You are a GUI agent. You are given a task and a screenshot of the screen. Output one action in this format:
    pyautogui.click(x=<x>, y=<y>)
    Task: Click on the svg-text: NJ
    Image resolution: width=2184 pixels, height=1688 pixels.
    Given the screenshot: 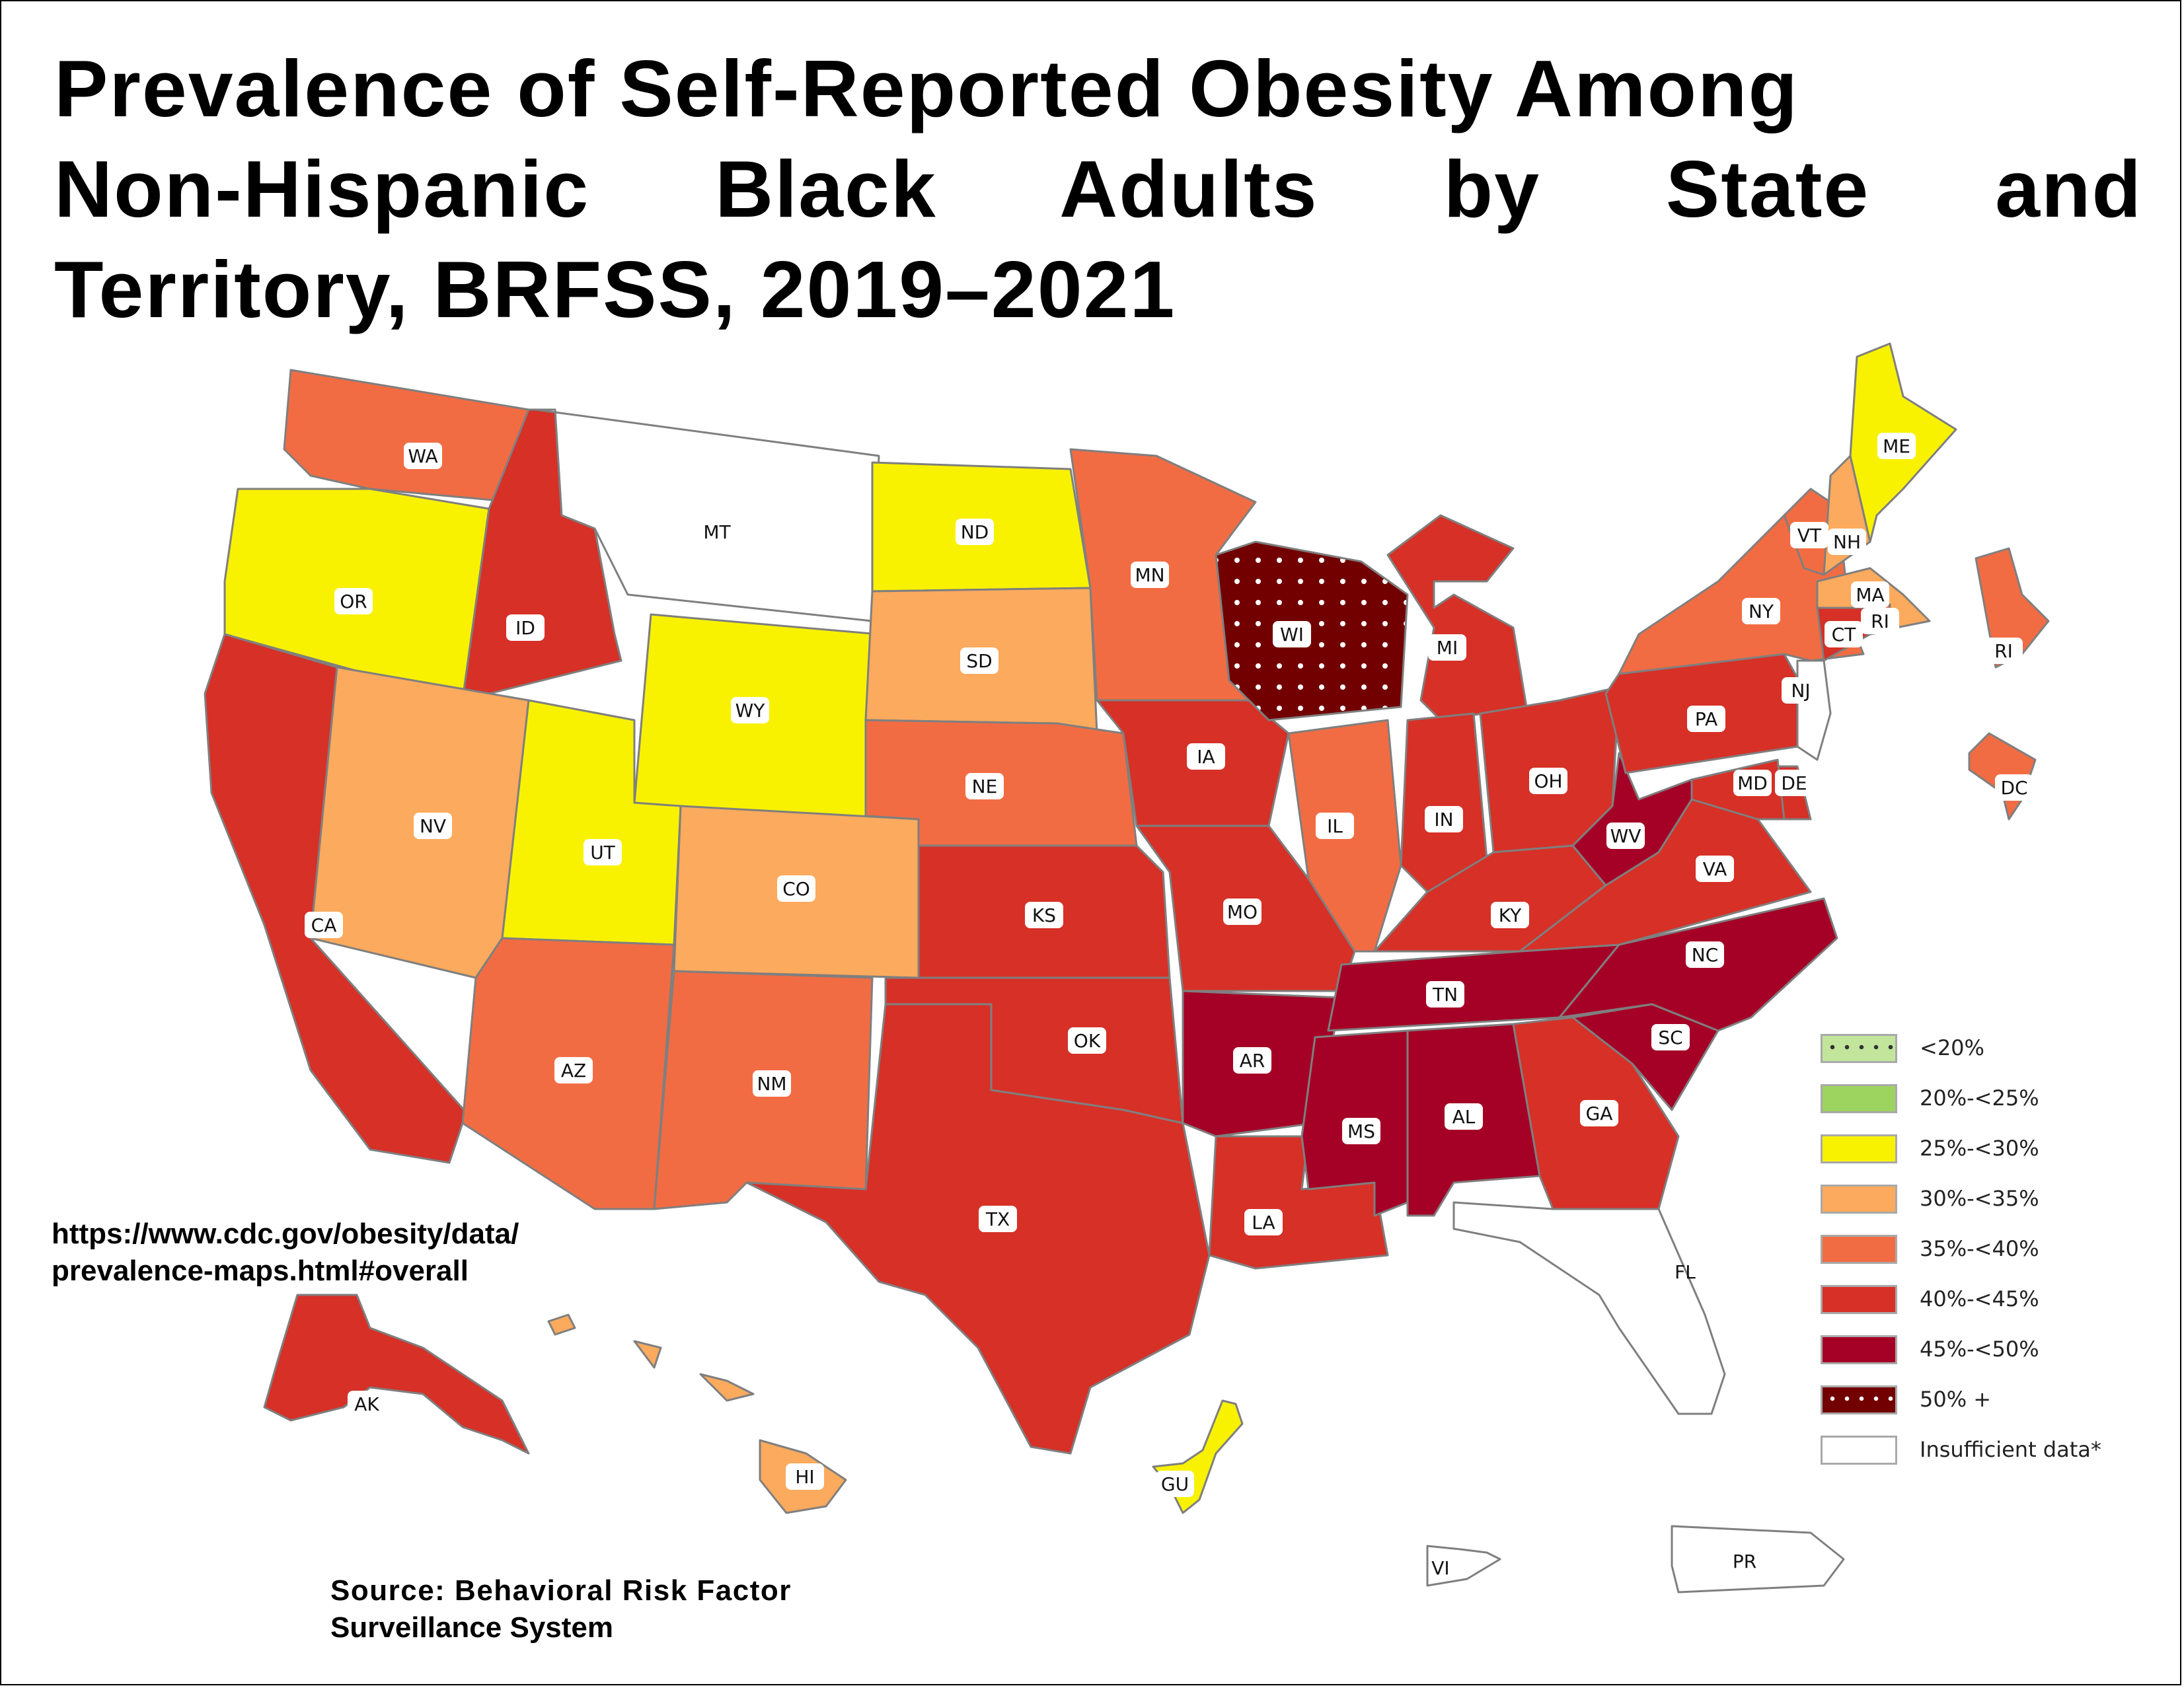 What is the action you would take?
    pyautogui.click(x=1800, y=691)
    